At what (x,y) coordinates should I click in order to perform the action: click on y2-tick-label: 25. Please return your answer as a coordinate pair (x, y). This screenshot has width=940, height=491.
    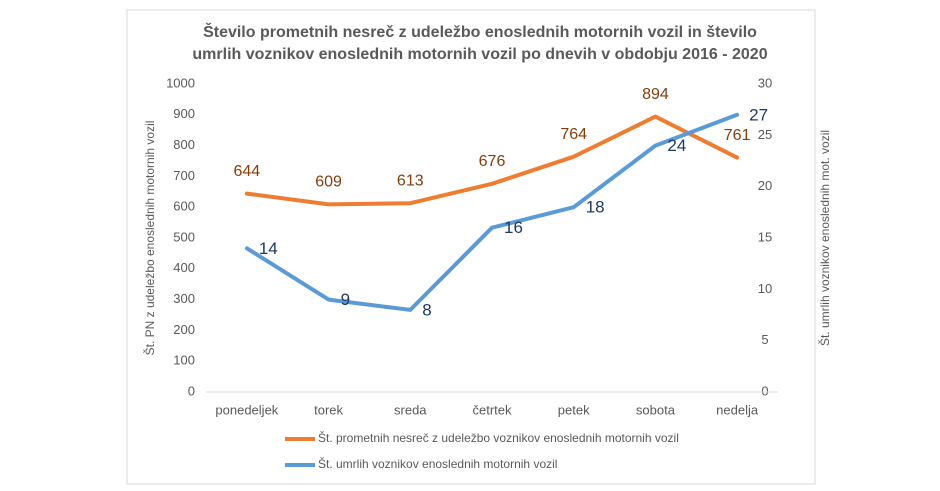
    Looking at the image, I should click on (765, 134).